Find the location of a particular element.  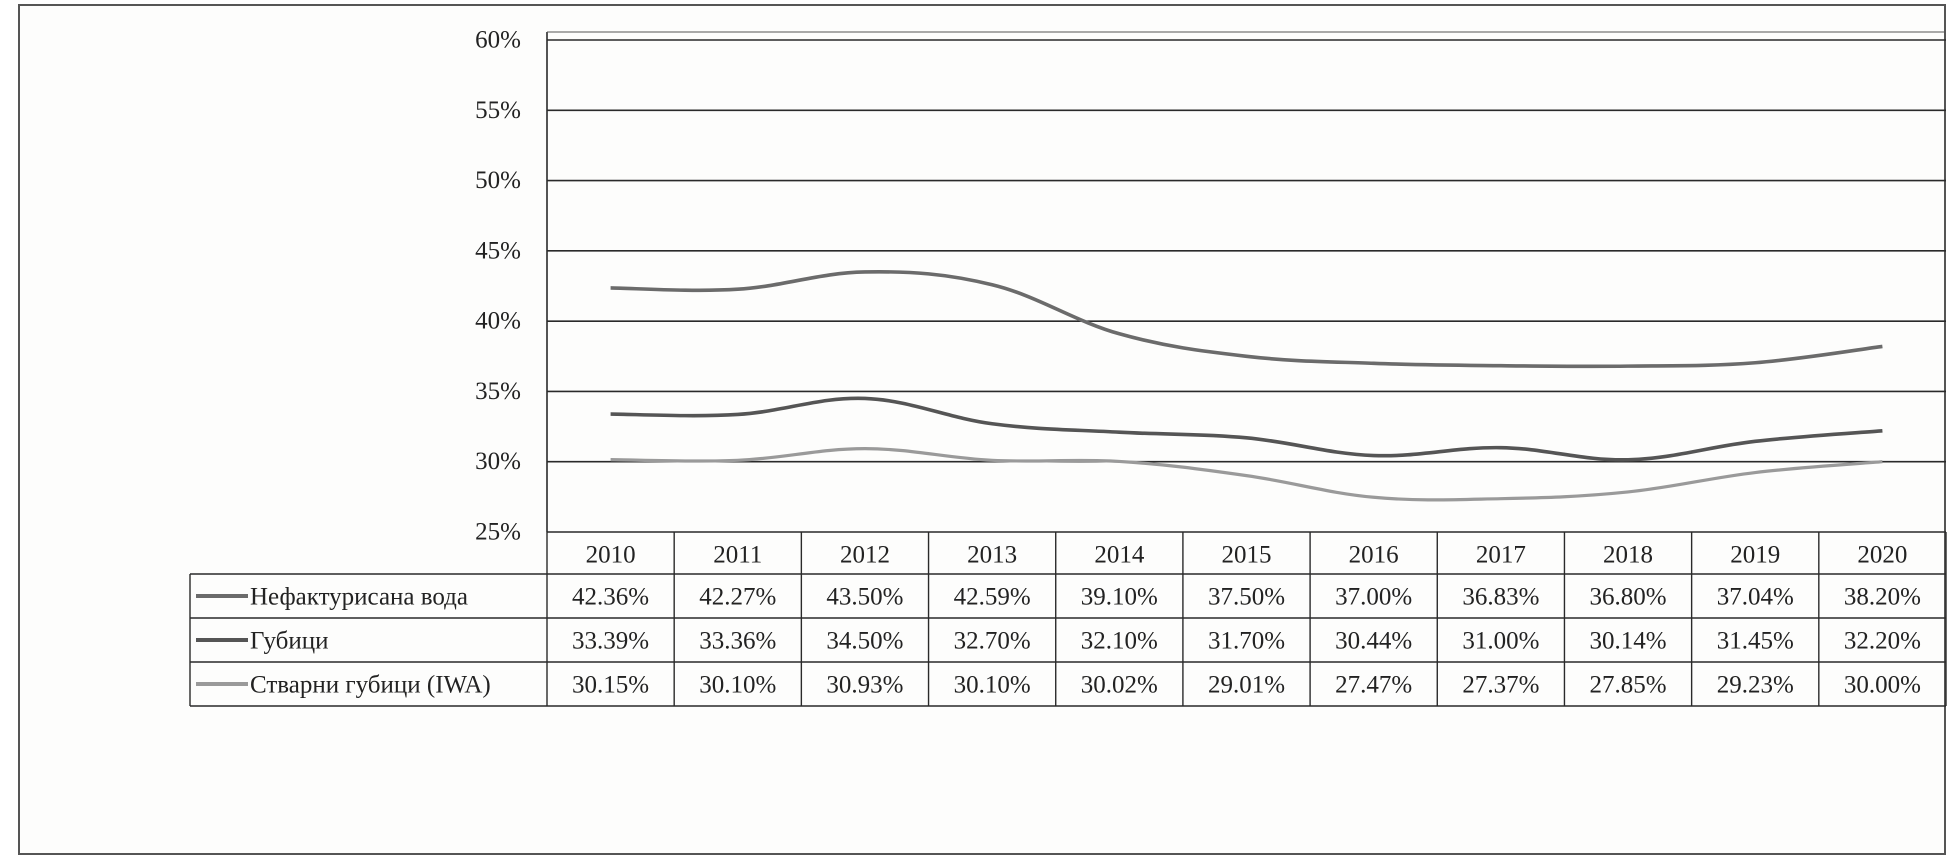

table-cell-value: 27.37% is located at coordinates (1500, 685).